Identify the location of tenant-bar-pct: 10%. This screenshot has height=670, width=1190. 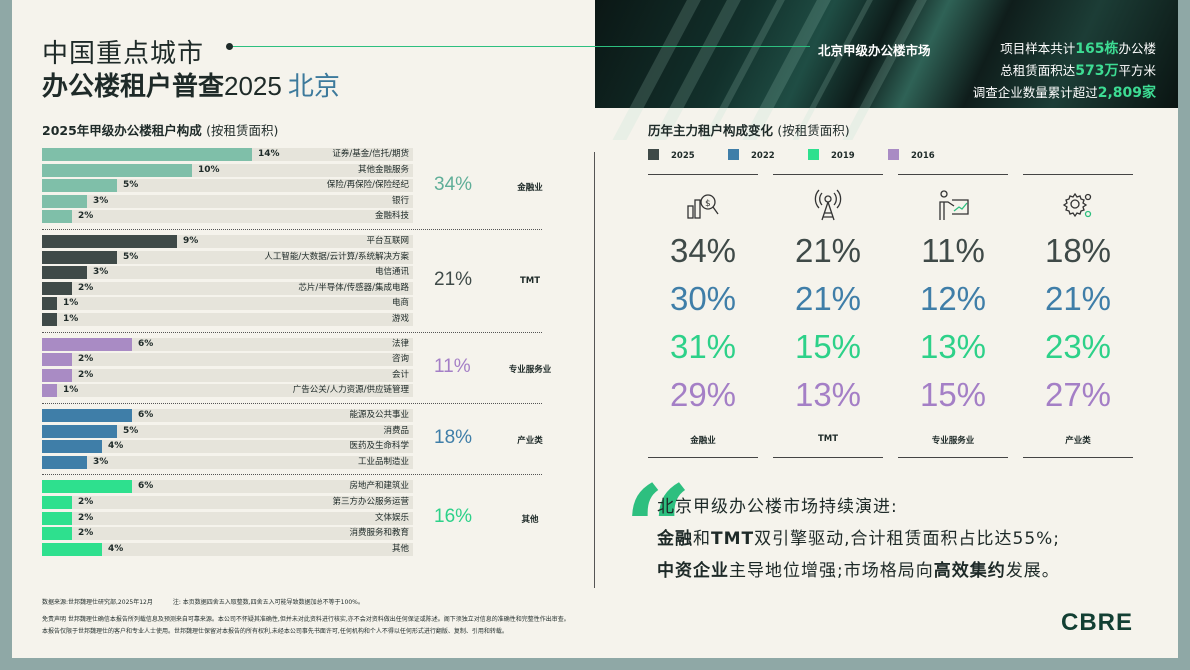
(209, 169).